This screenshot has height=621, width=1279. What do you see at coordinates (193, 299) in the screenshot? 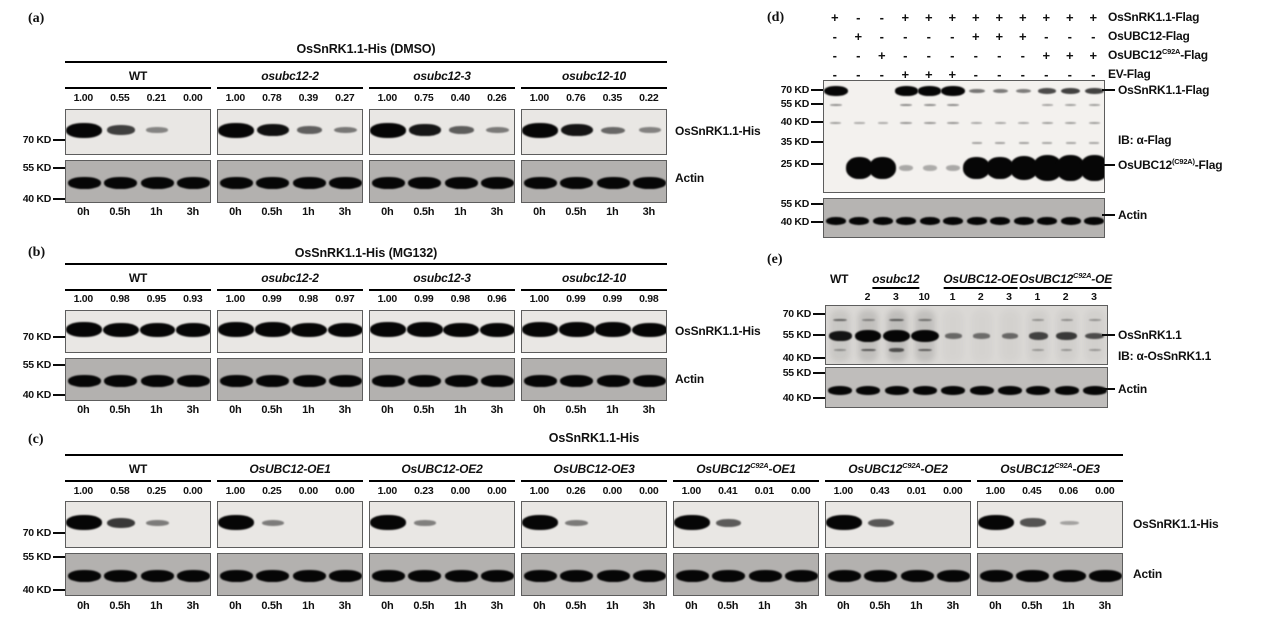
I see `ratio-value: 0.93` at bounding box center [193, 299].